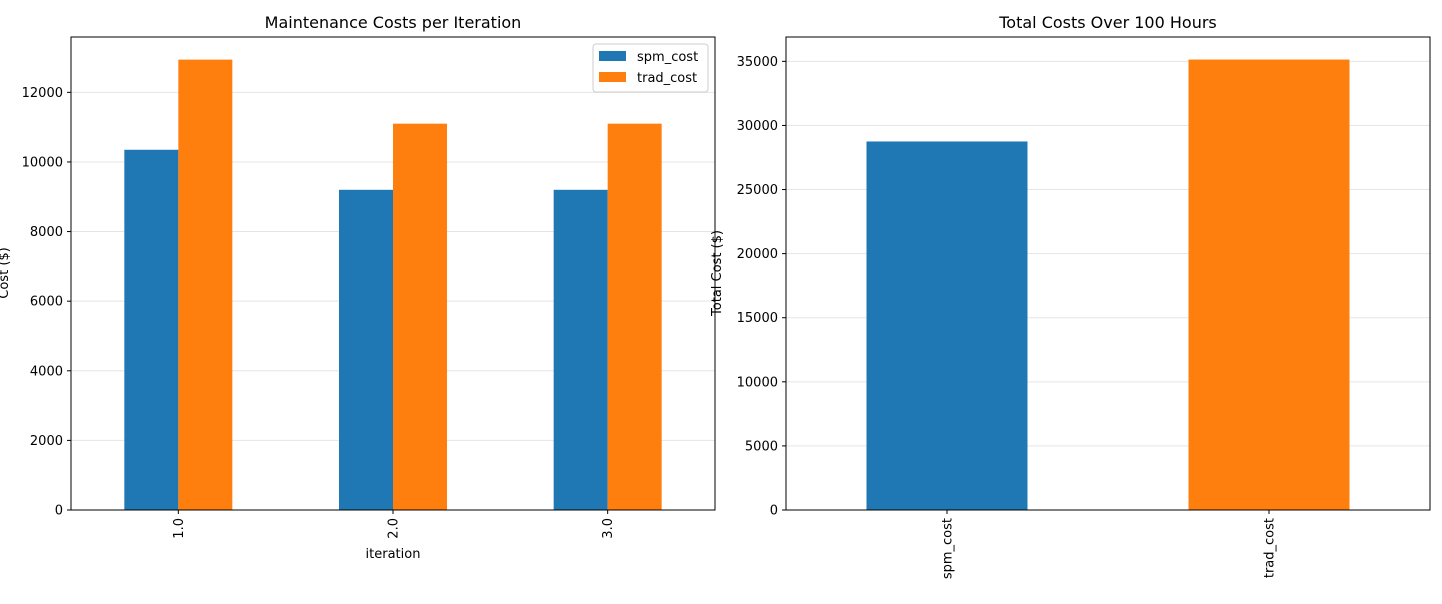 This screenshot has height=604, width=1442. What do you see at coordinates (1270, 548) in the screenshot?
I see `x-tick-label: trad_cost` at bounding box center [1270, 548].